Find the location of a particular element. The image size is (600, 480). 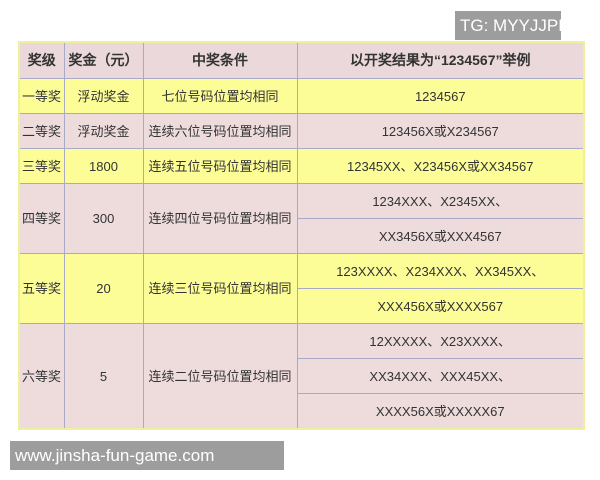

level-cell: 二等奖 is located at coordinates (41, 131).